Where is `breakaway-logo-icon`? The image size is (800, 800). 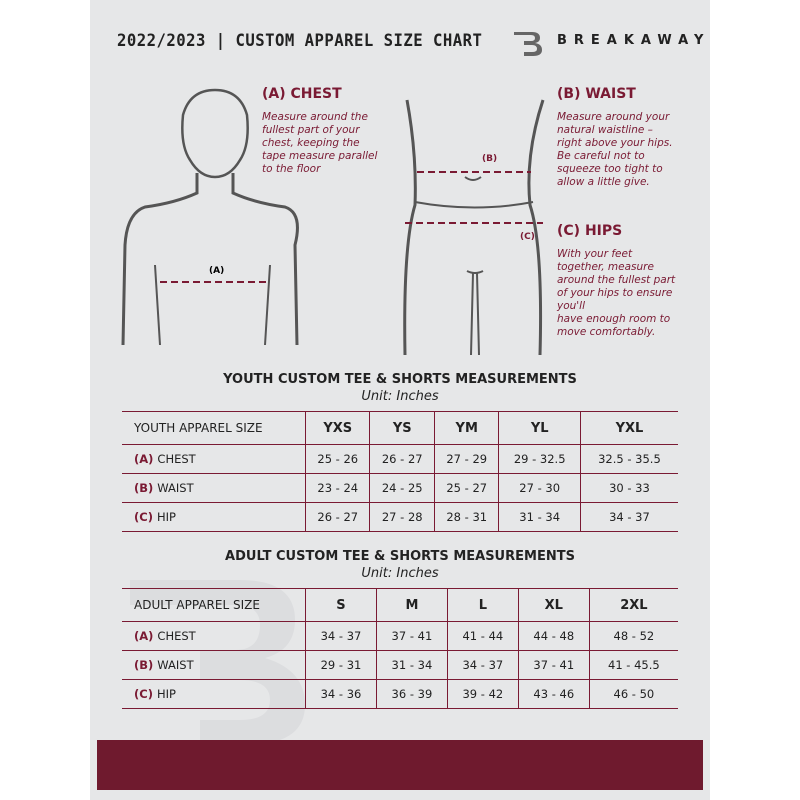 breakaway-logo-icon is located at coordinates (528, 44).